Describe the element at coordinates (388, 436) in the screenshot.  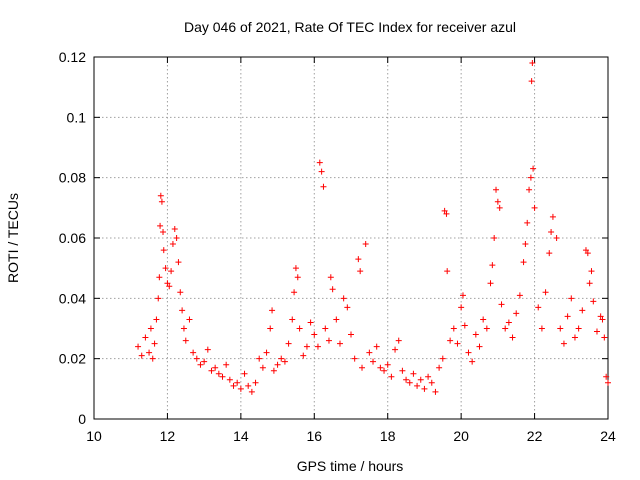
I see `x-tick-label: 18` at that location.